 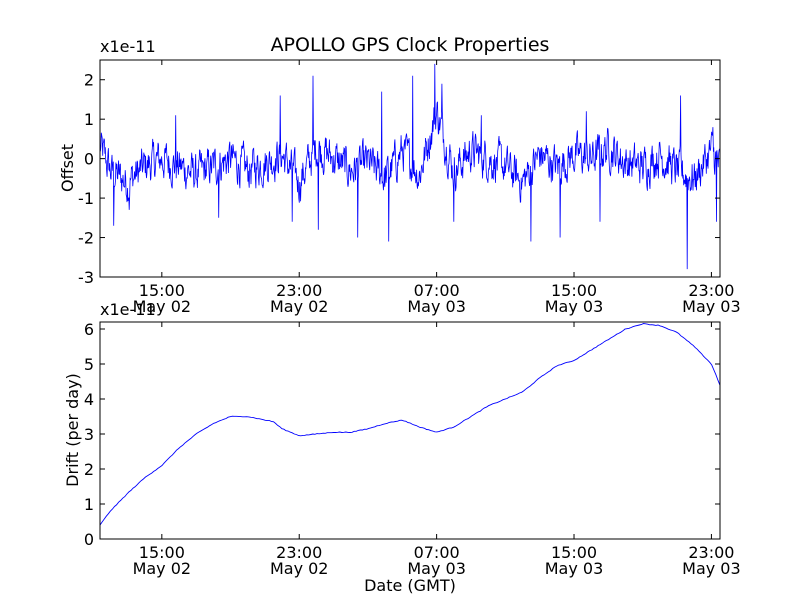 I want to click on drift-y-multiplier: x1e-11, so click(x=128, y=309).